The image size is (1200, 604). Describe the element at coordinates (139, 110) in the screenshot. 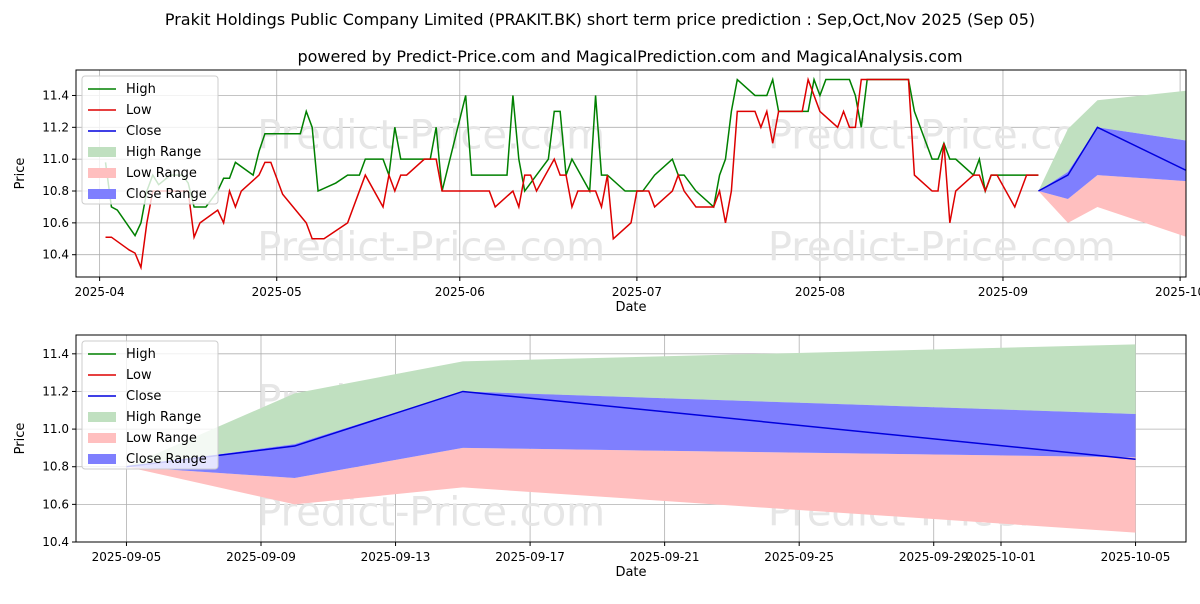

I see `overview-legend-label: Low` at that location.